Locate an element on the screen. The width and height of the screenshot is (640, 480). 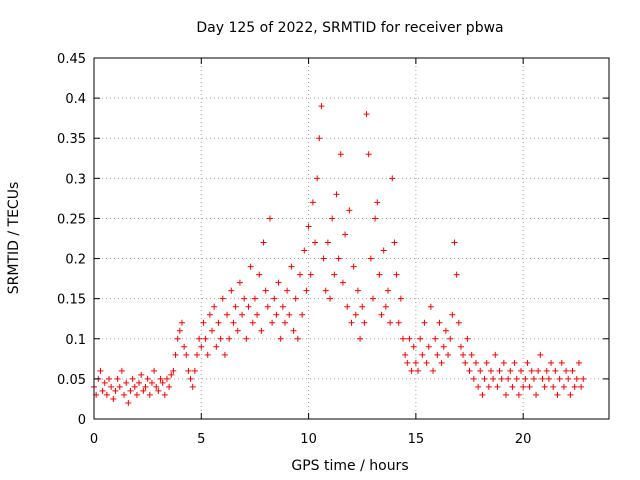
y-tick-label: 0 is located at coordinates (82, 420).